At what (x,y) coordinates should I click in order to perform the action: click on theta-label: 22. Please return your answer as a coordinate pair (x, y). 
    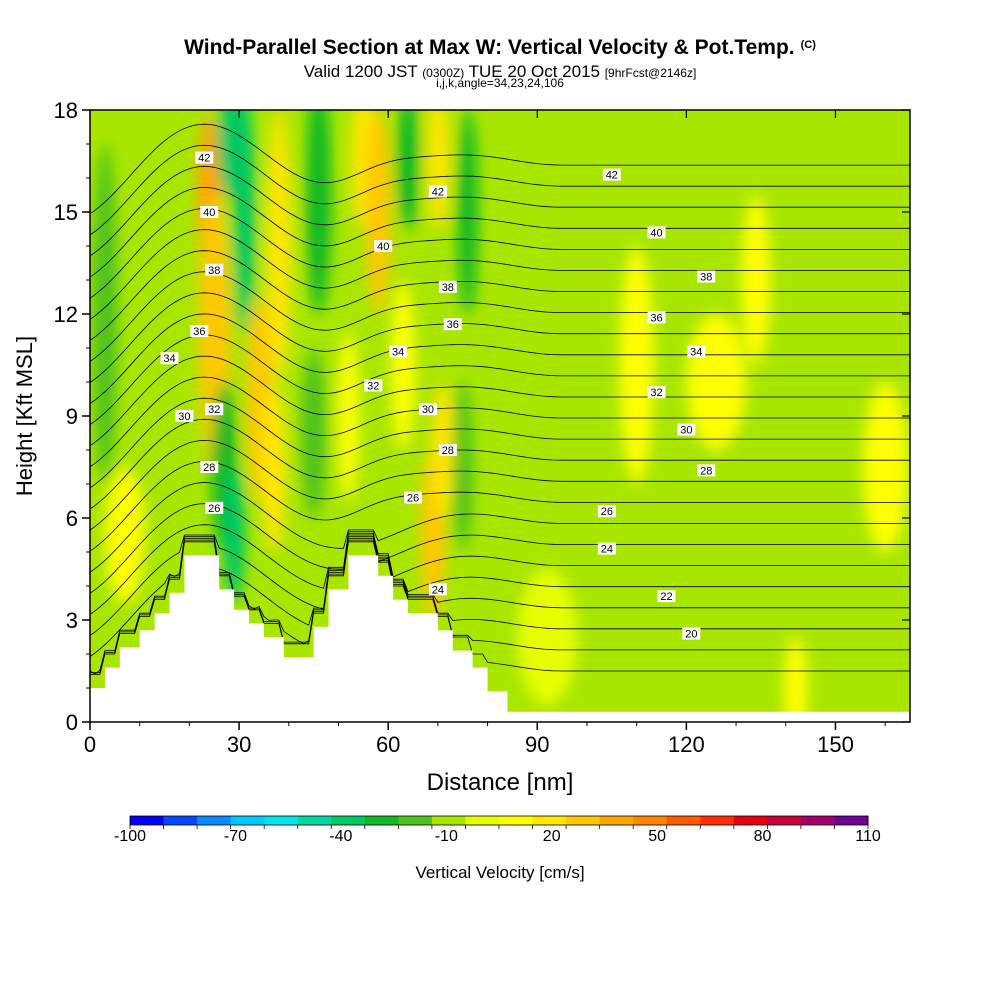
    Looking at the image, I should click on (666, 596).